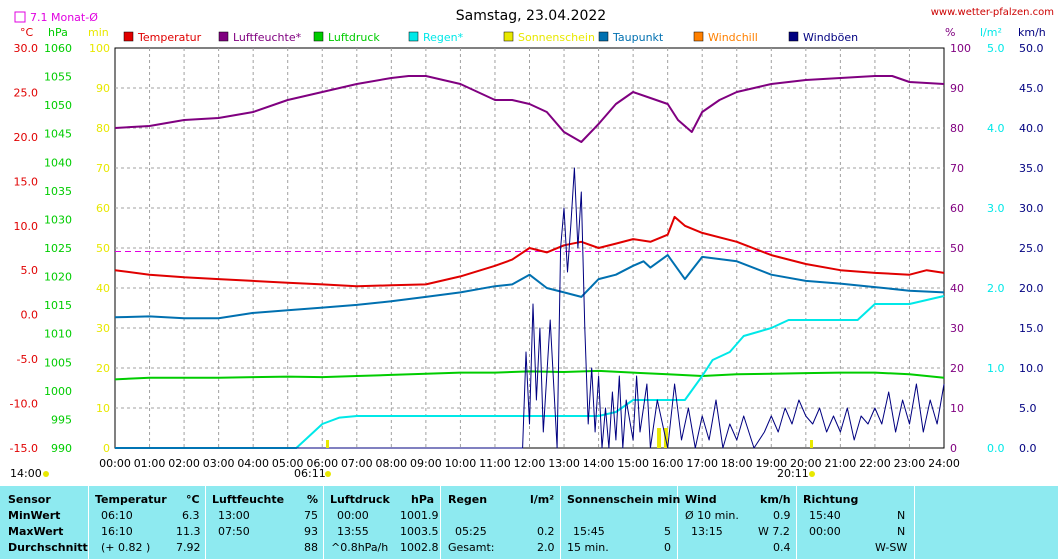 This screenshot has width=1058, height=559. Describe the element at coordinates (953, 448) in the screenshot. I see `tick-humidity: 0` at that location.